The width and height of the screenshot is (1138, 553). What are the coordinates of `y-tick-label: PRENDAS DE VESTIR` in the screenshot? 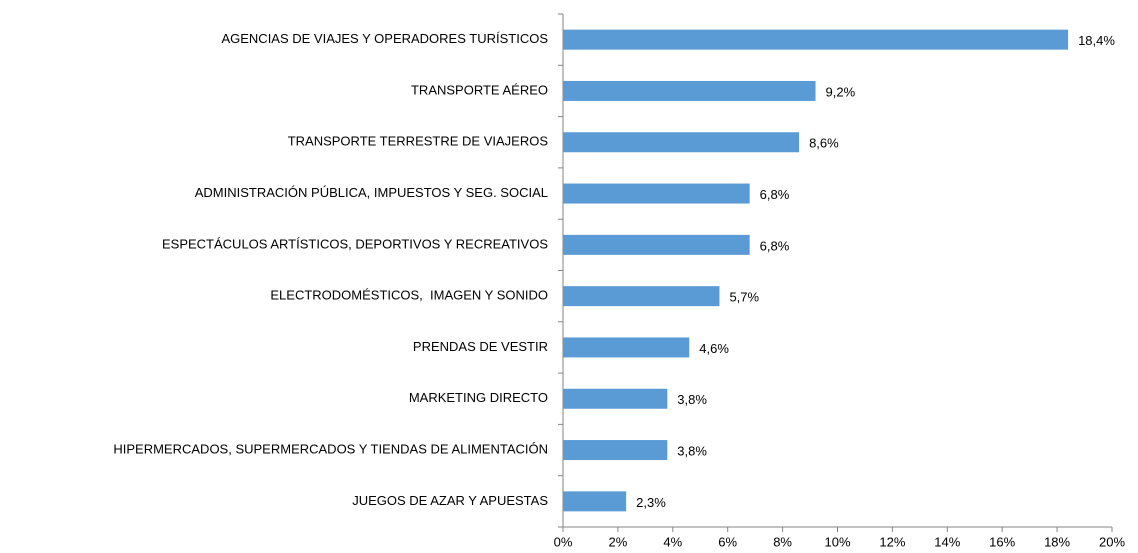 It's located at (480, 346).